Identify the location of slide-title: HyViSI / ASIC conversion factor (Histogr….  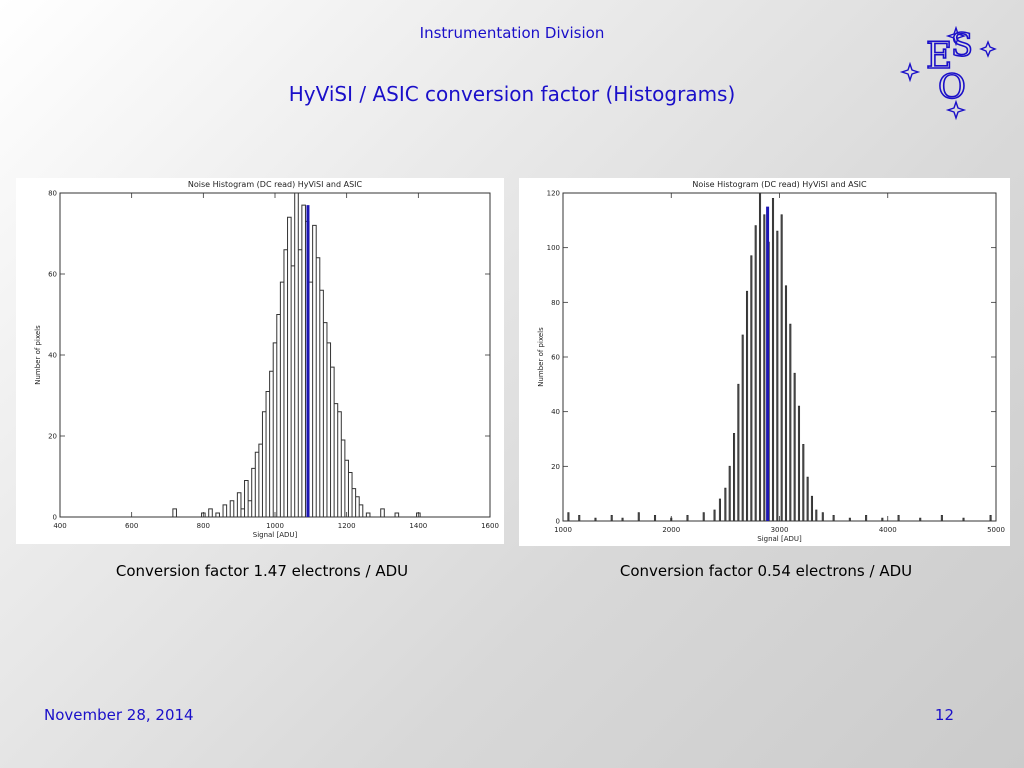
(512, 94).